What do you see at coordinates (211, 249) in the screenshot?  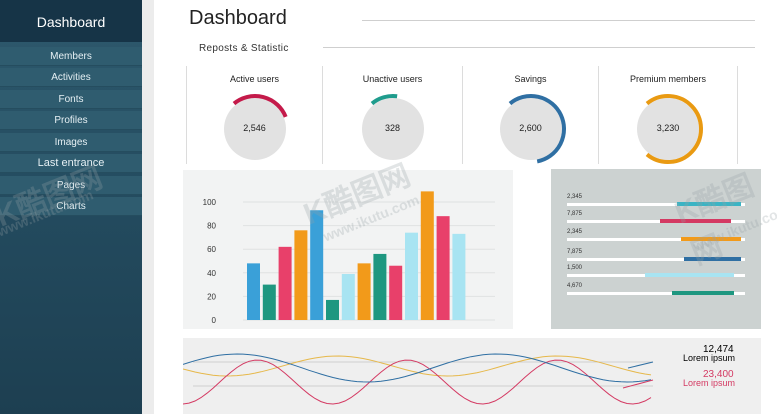 I see `y-tick-label: 60` at bounding box center [211, 249].